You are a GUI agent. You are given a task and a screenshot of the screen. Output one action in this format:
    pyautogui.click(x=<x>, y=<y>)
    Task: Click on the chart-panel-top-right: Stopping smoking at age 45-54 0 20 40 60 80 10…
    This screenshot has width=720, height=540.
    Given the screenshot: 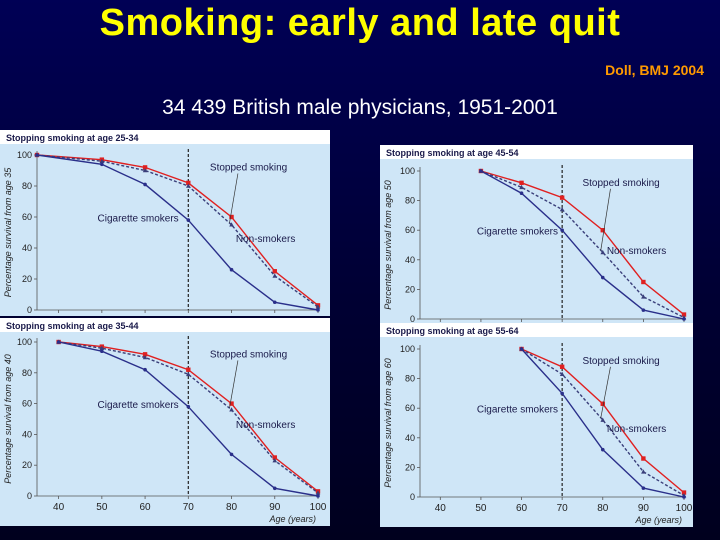 What is the action you would take?
    pyautogui.click(x=536, y=235)
    